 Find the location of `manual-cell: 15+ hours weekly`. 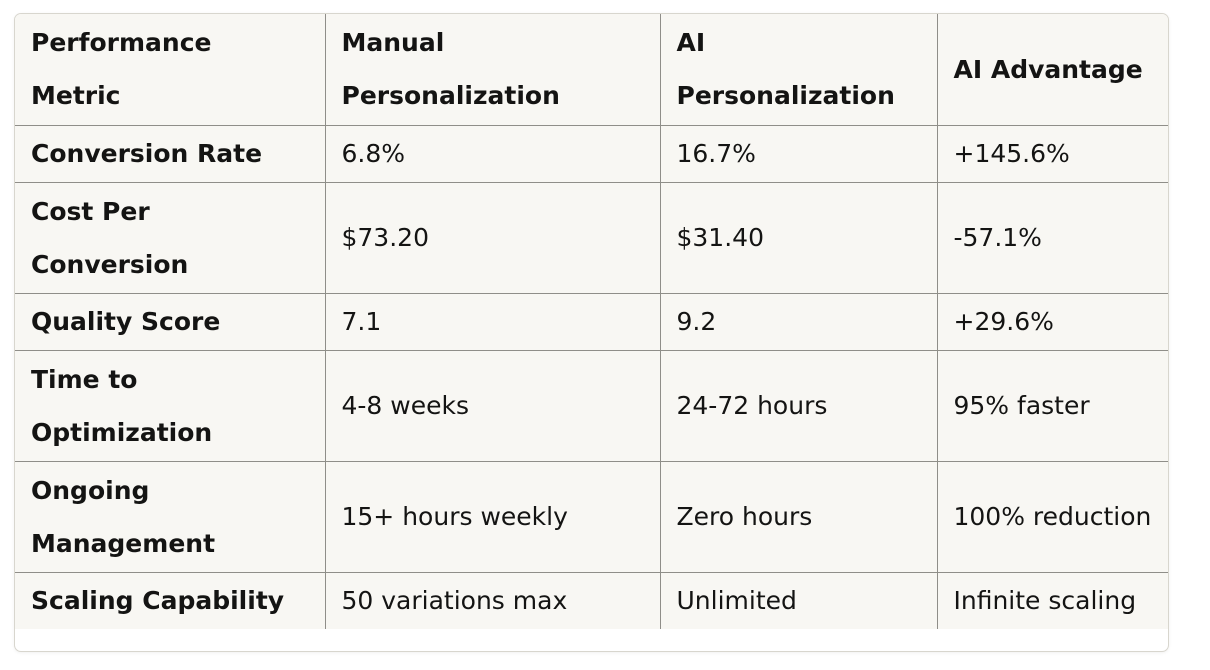

manual-cell: 15+ hours weekly is located at coordinates (493, 517).